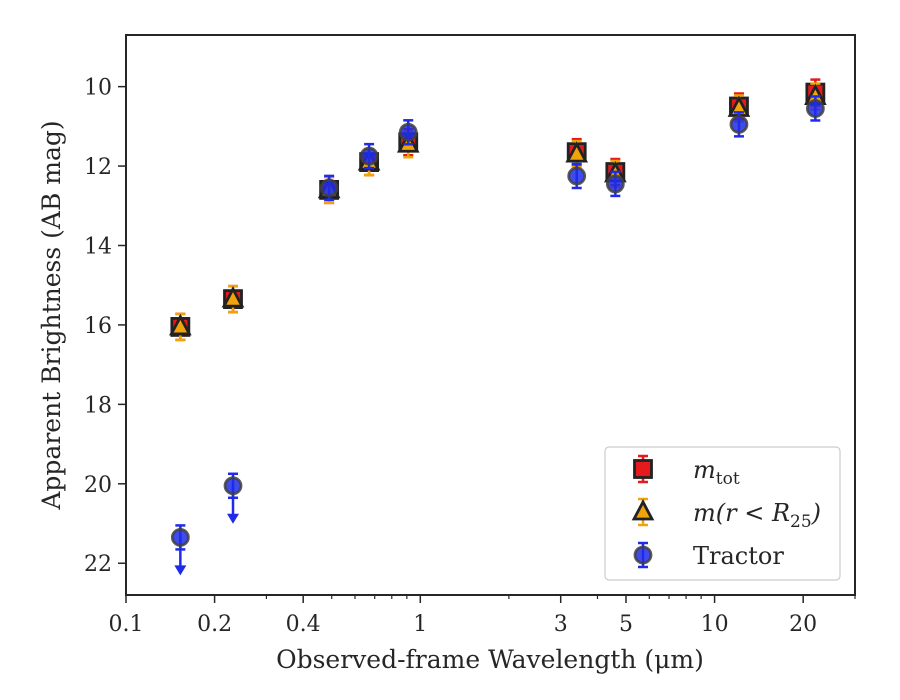 The height and width of the screenshot is (700, 900). What do you see at coordinates (803, 624) in the screenshot?
I see `x-tick-label: 20` at bounding box center [803, 624].